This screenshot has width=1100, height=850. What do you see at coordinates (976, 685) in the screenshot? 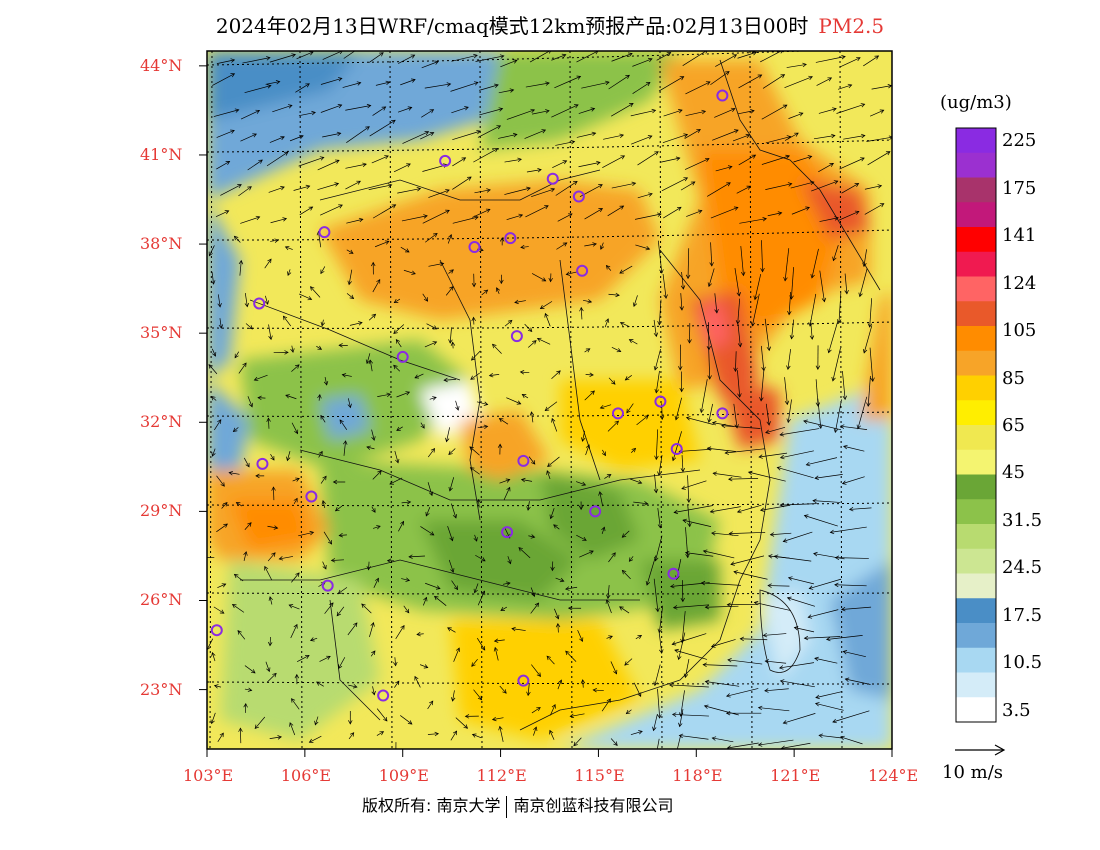
I see `colorbar-swatch` at bounding box center [976, 685].